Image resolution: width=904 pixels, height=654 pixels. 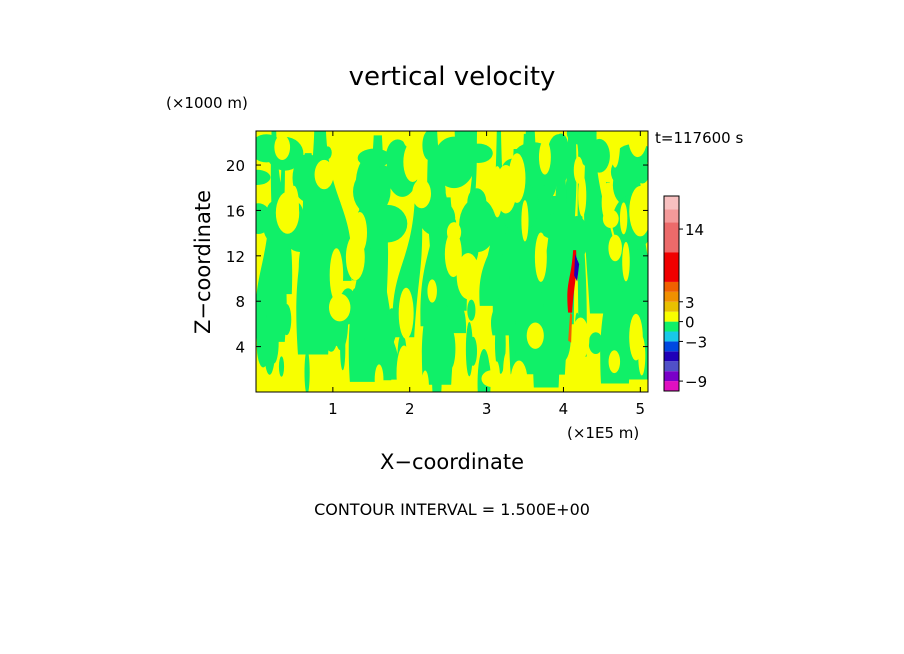 What do you see at coordinates (671, 293) in the screenshot?
I see `colorbar-frame` at bounding box center [671, 293].